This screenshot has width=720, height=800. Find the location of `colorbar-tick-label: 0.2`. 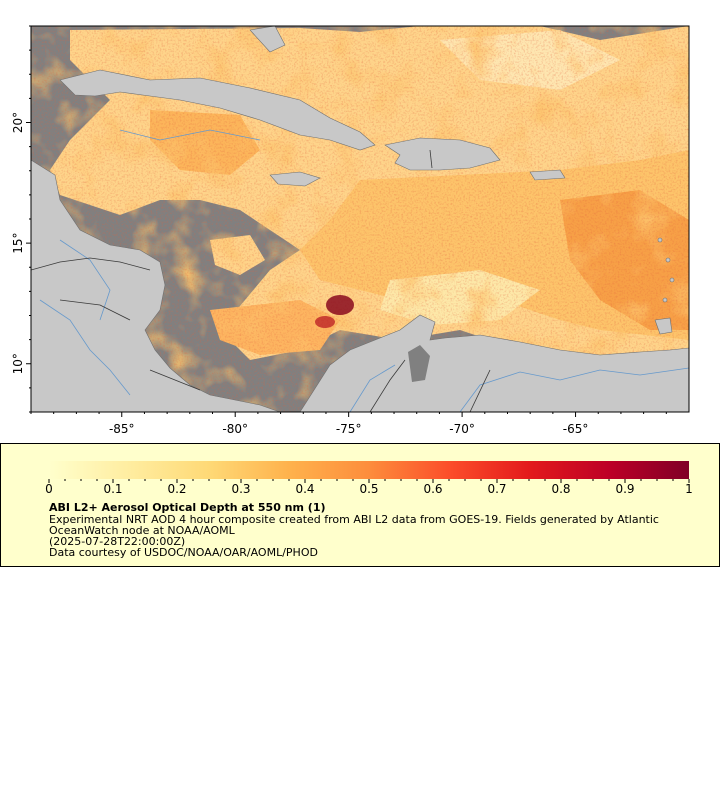

colorbar-tick-label: 0.2 is located at coordinates (176, 489).